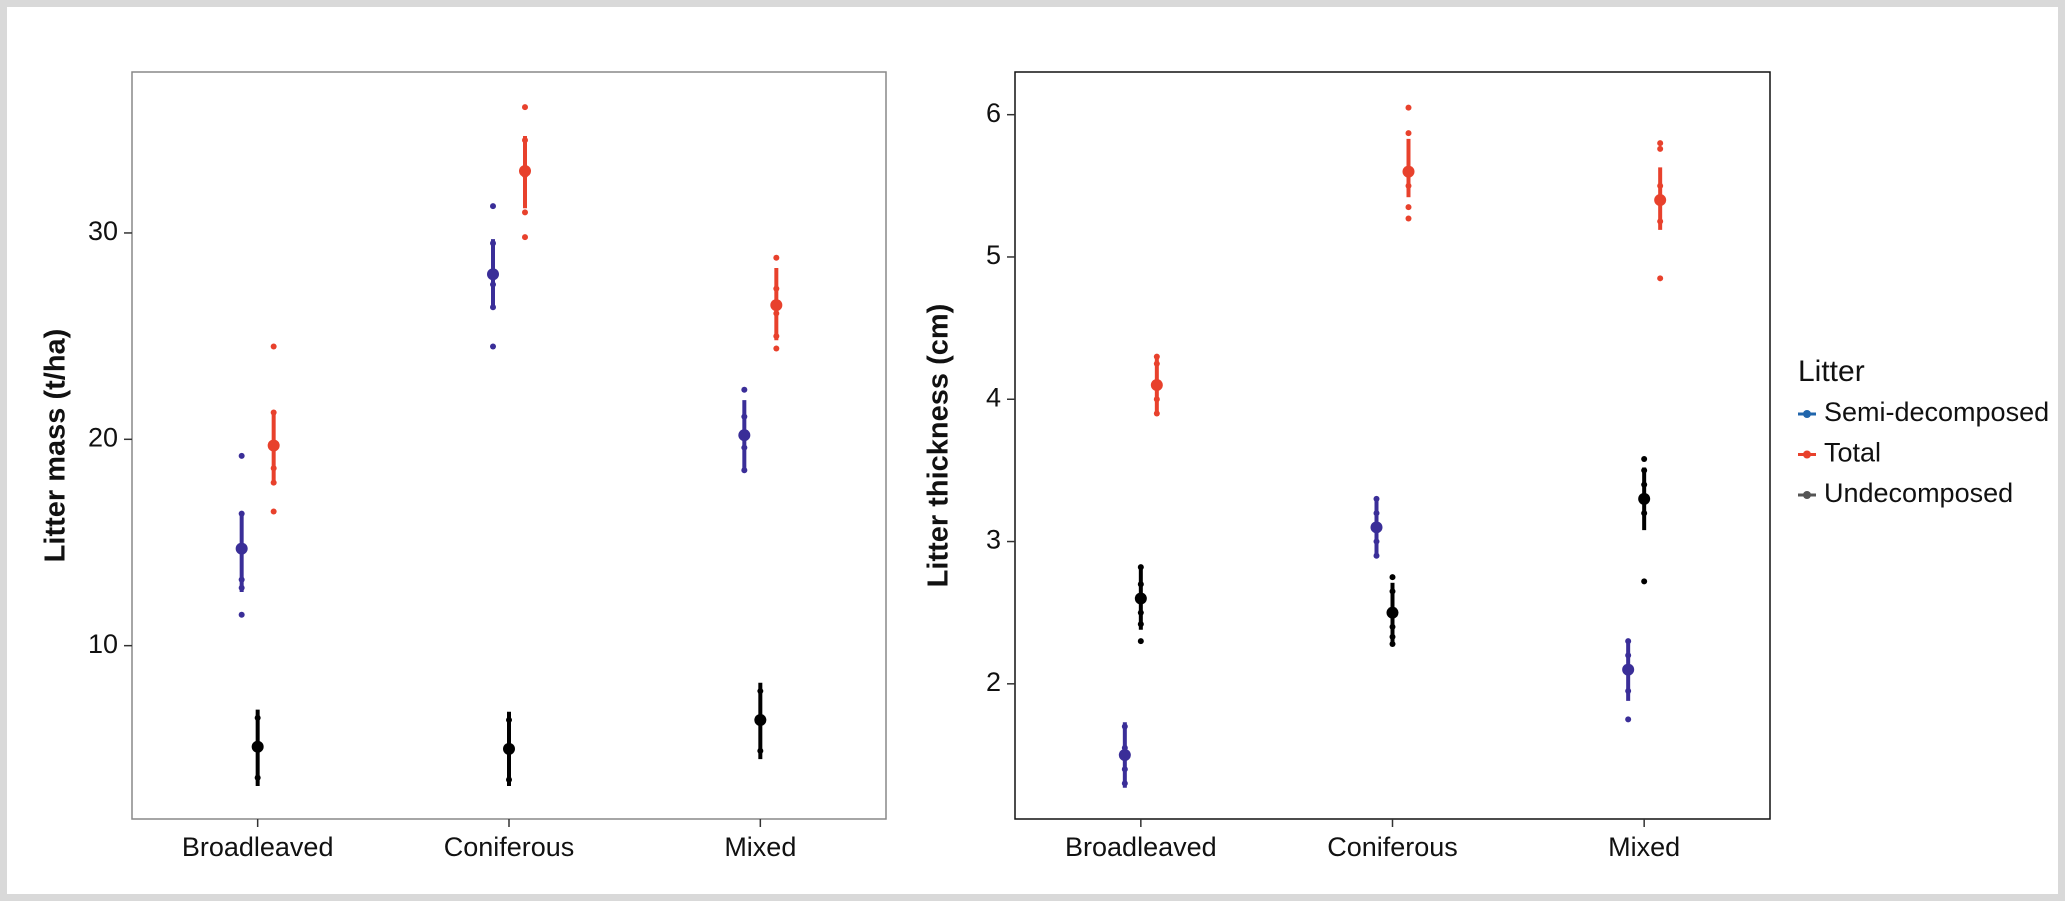 The height and width of the screenshot is (901, 2065). Describe the element at coordinates (1936, 412) in the screenshot. I see `legend-label: Semi-decomposed` at that location.